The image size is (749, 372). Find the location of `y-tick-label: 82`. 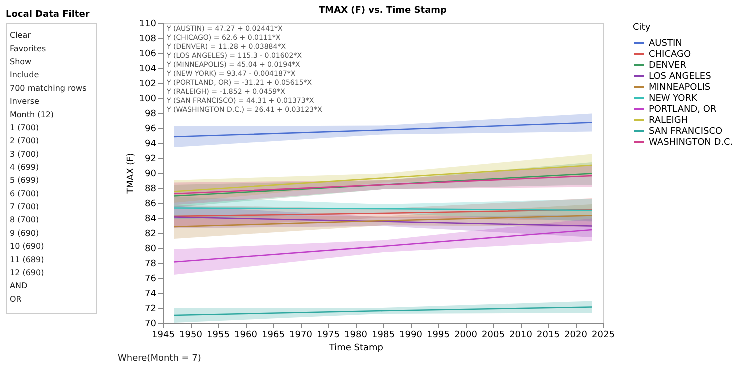

y-tick-label: 82 is located at coordinates (150, 235).